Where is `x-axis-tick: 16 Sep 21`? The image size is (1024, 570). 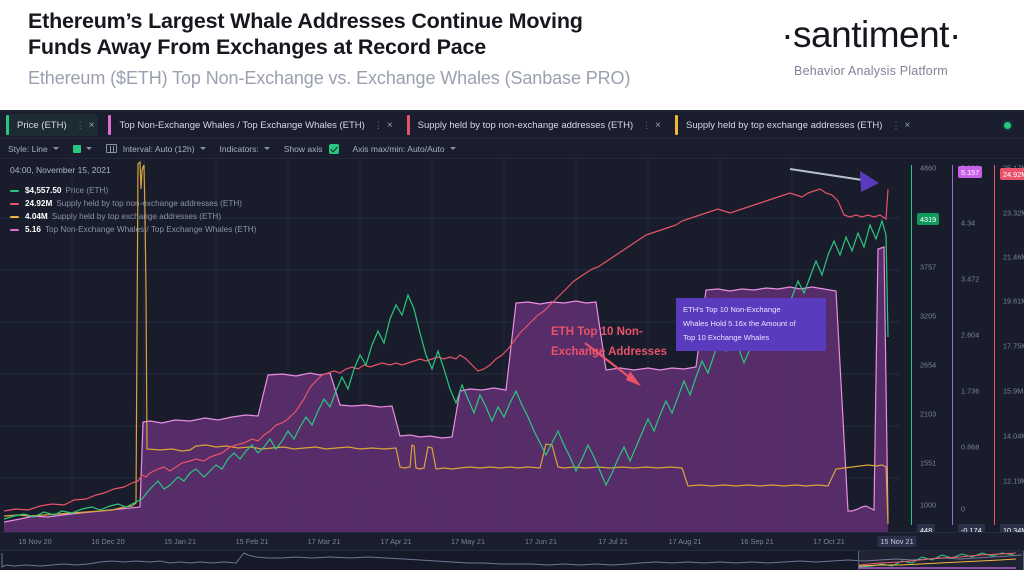 x-axis-tick: 16 Sep 21 is located at coordinates (757, 541).